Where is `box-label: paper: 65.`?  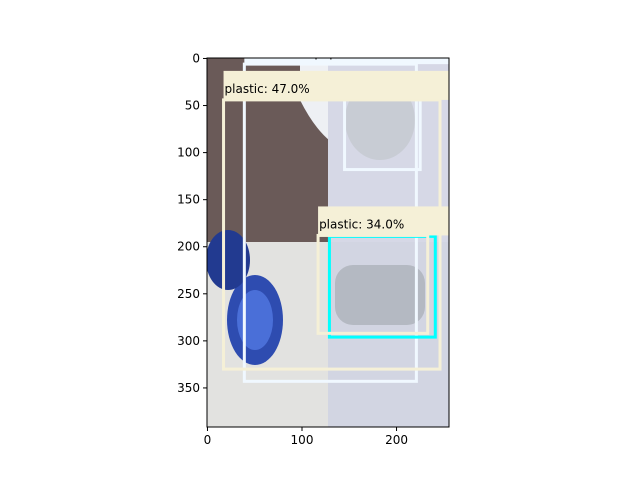 box-label: paper: 65. is located at coordinates (345, 53).